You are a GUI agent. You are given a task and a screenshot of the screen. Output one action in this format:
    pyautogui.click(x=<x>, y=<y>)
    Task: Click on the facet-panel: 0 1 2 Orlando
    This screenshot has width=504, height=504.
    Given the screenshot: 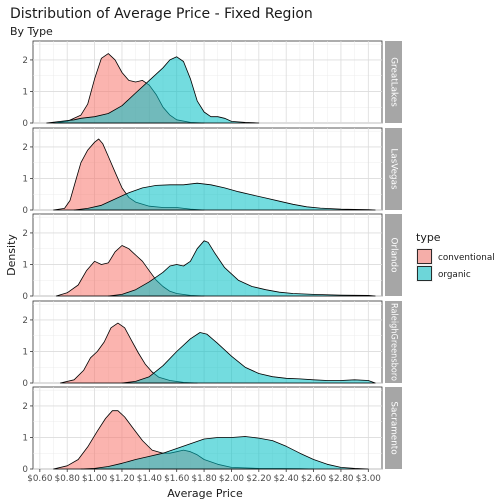 What is the action you would take?
    pyautogui.click(x=212, y=257)
    